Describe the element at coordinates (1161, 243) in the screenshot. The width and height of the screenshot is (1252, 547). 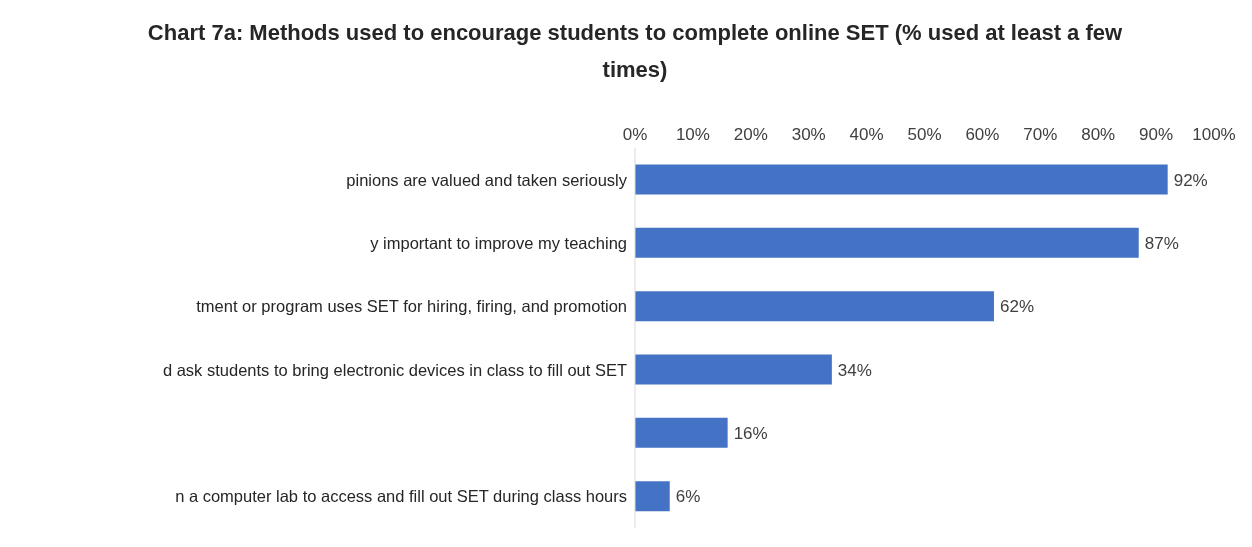
I see `data-label: 87%` at that location.